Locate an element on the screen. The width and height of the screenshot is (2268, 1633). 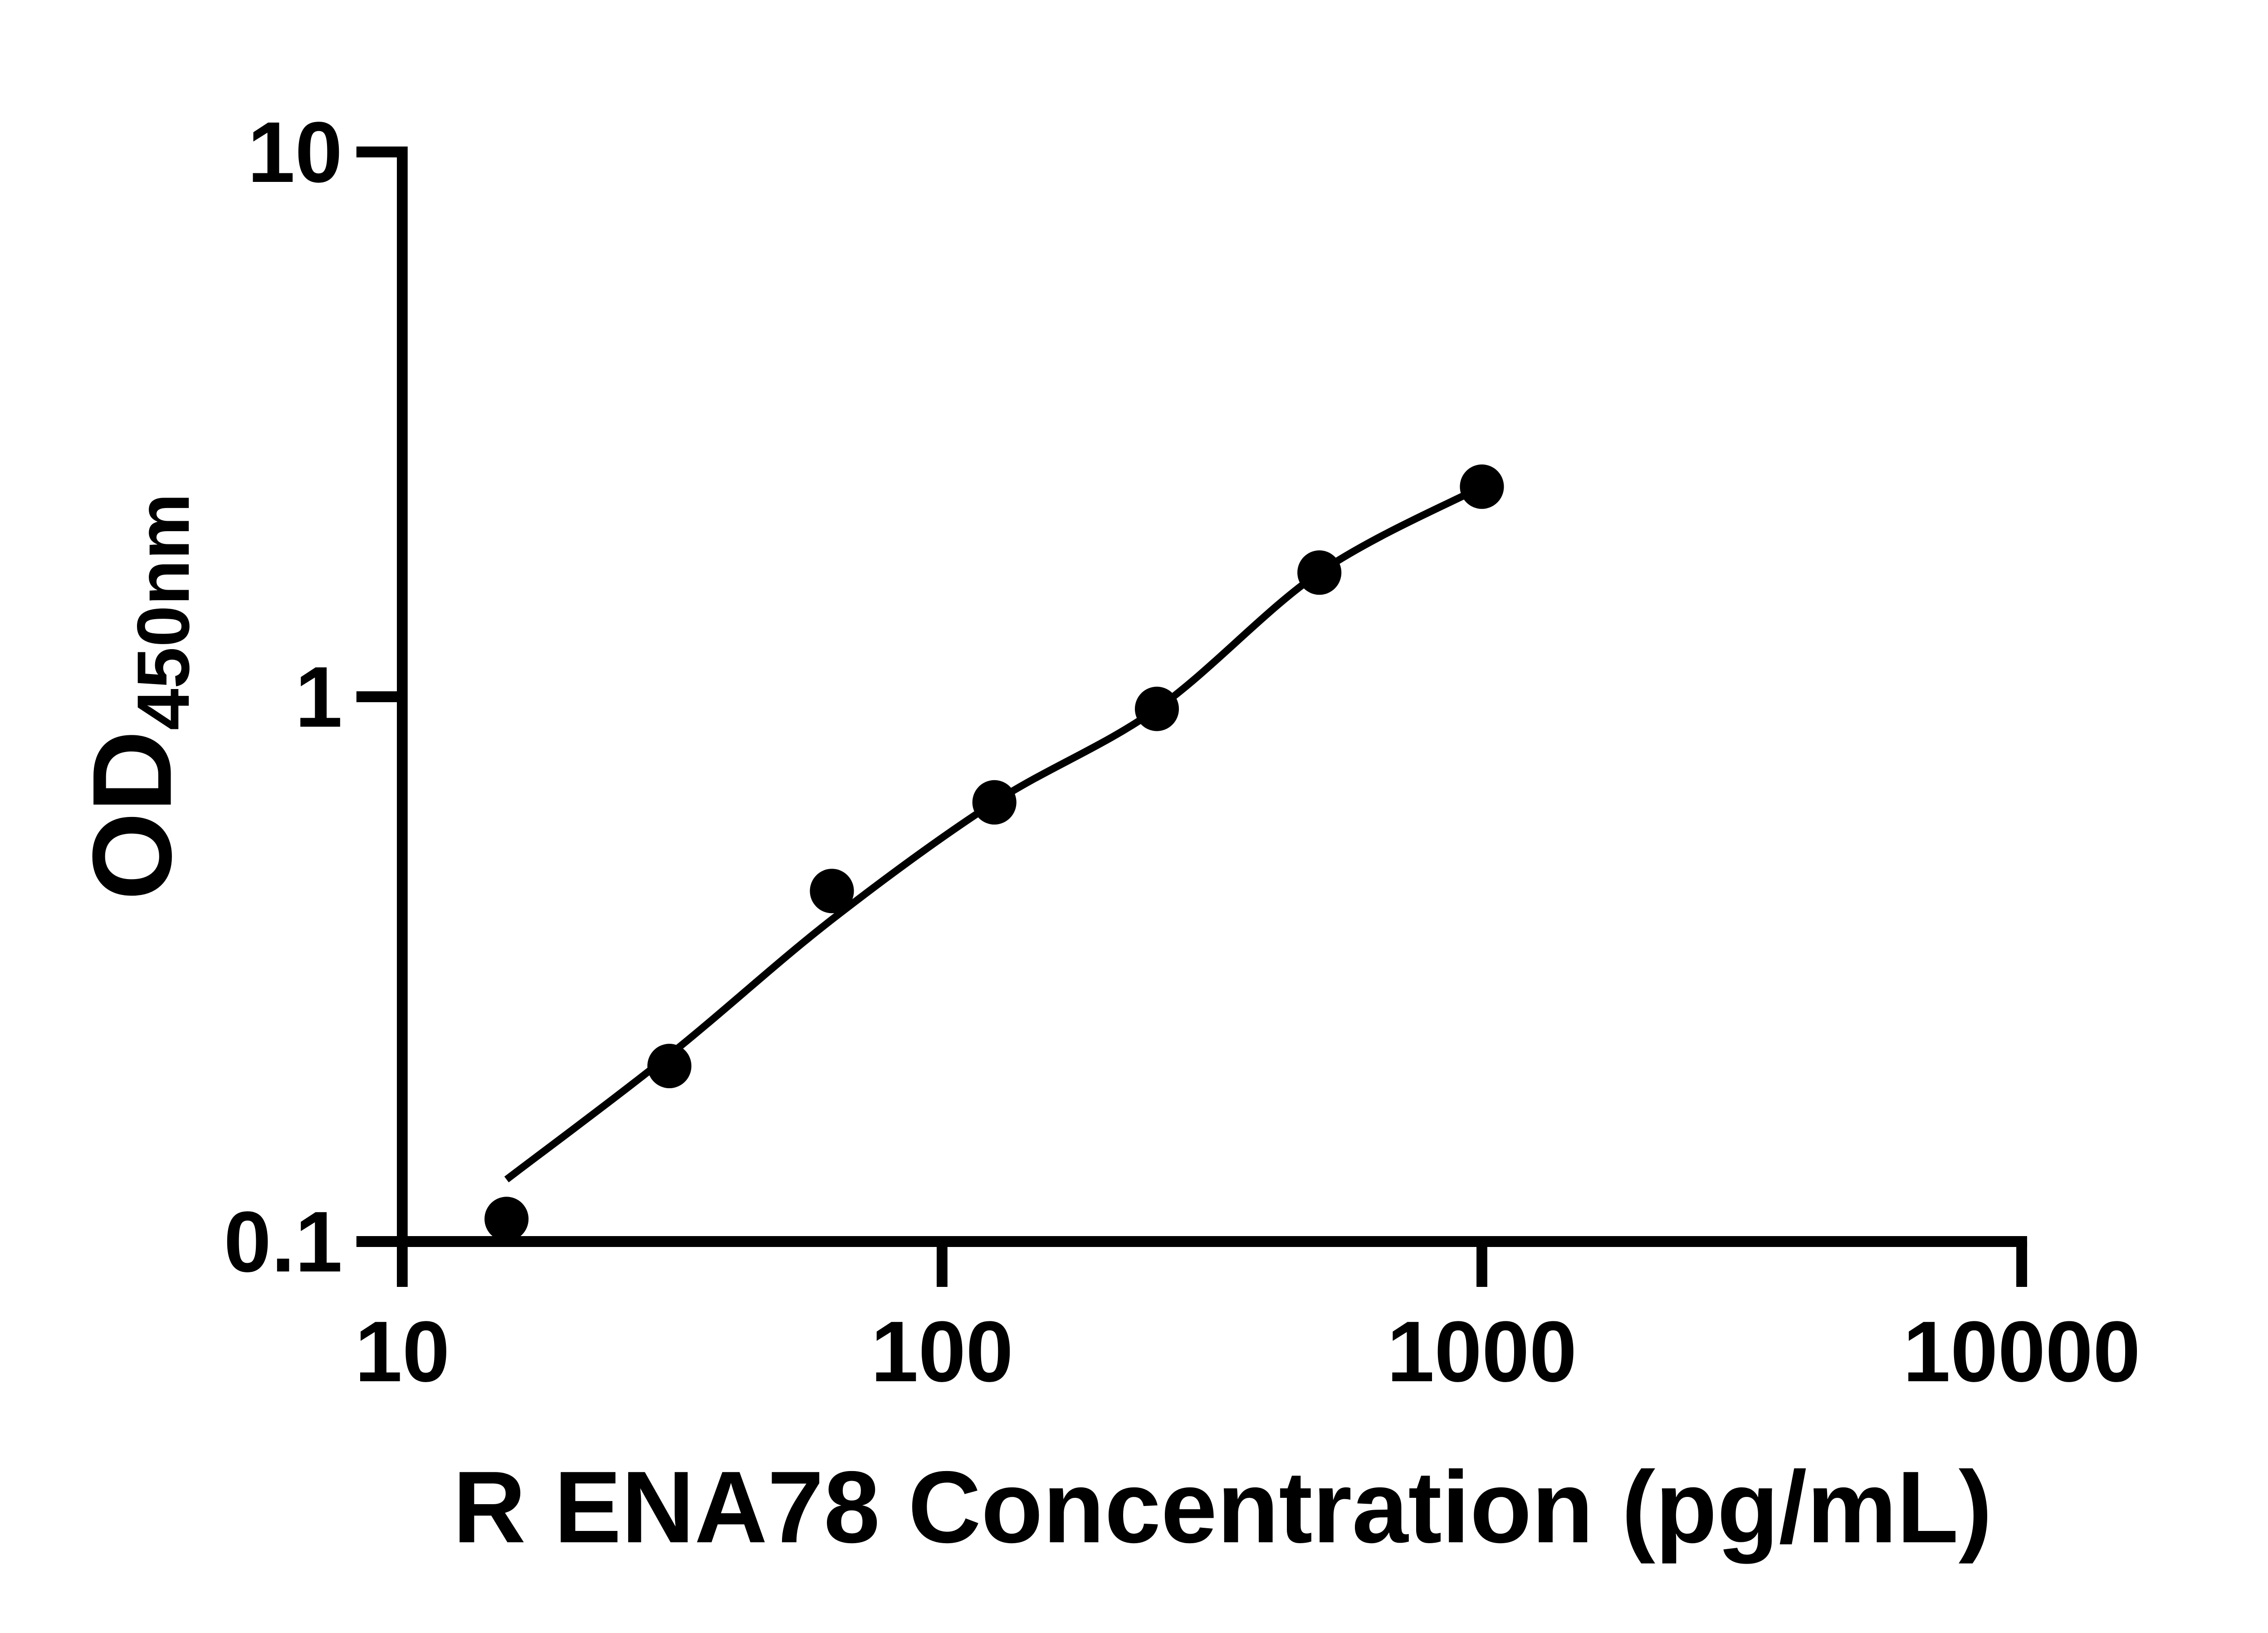
y-axis-title-subscript: 450nm is located at coordinates (164, 611).